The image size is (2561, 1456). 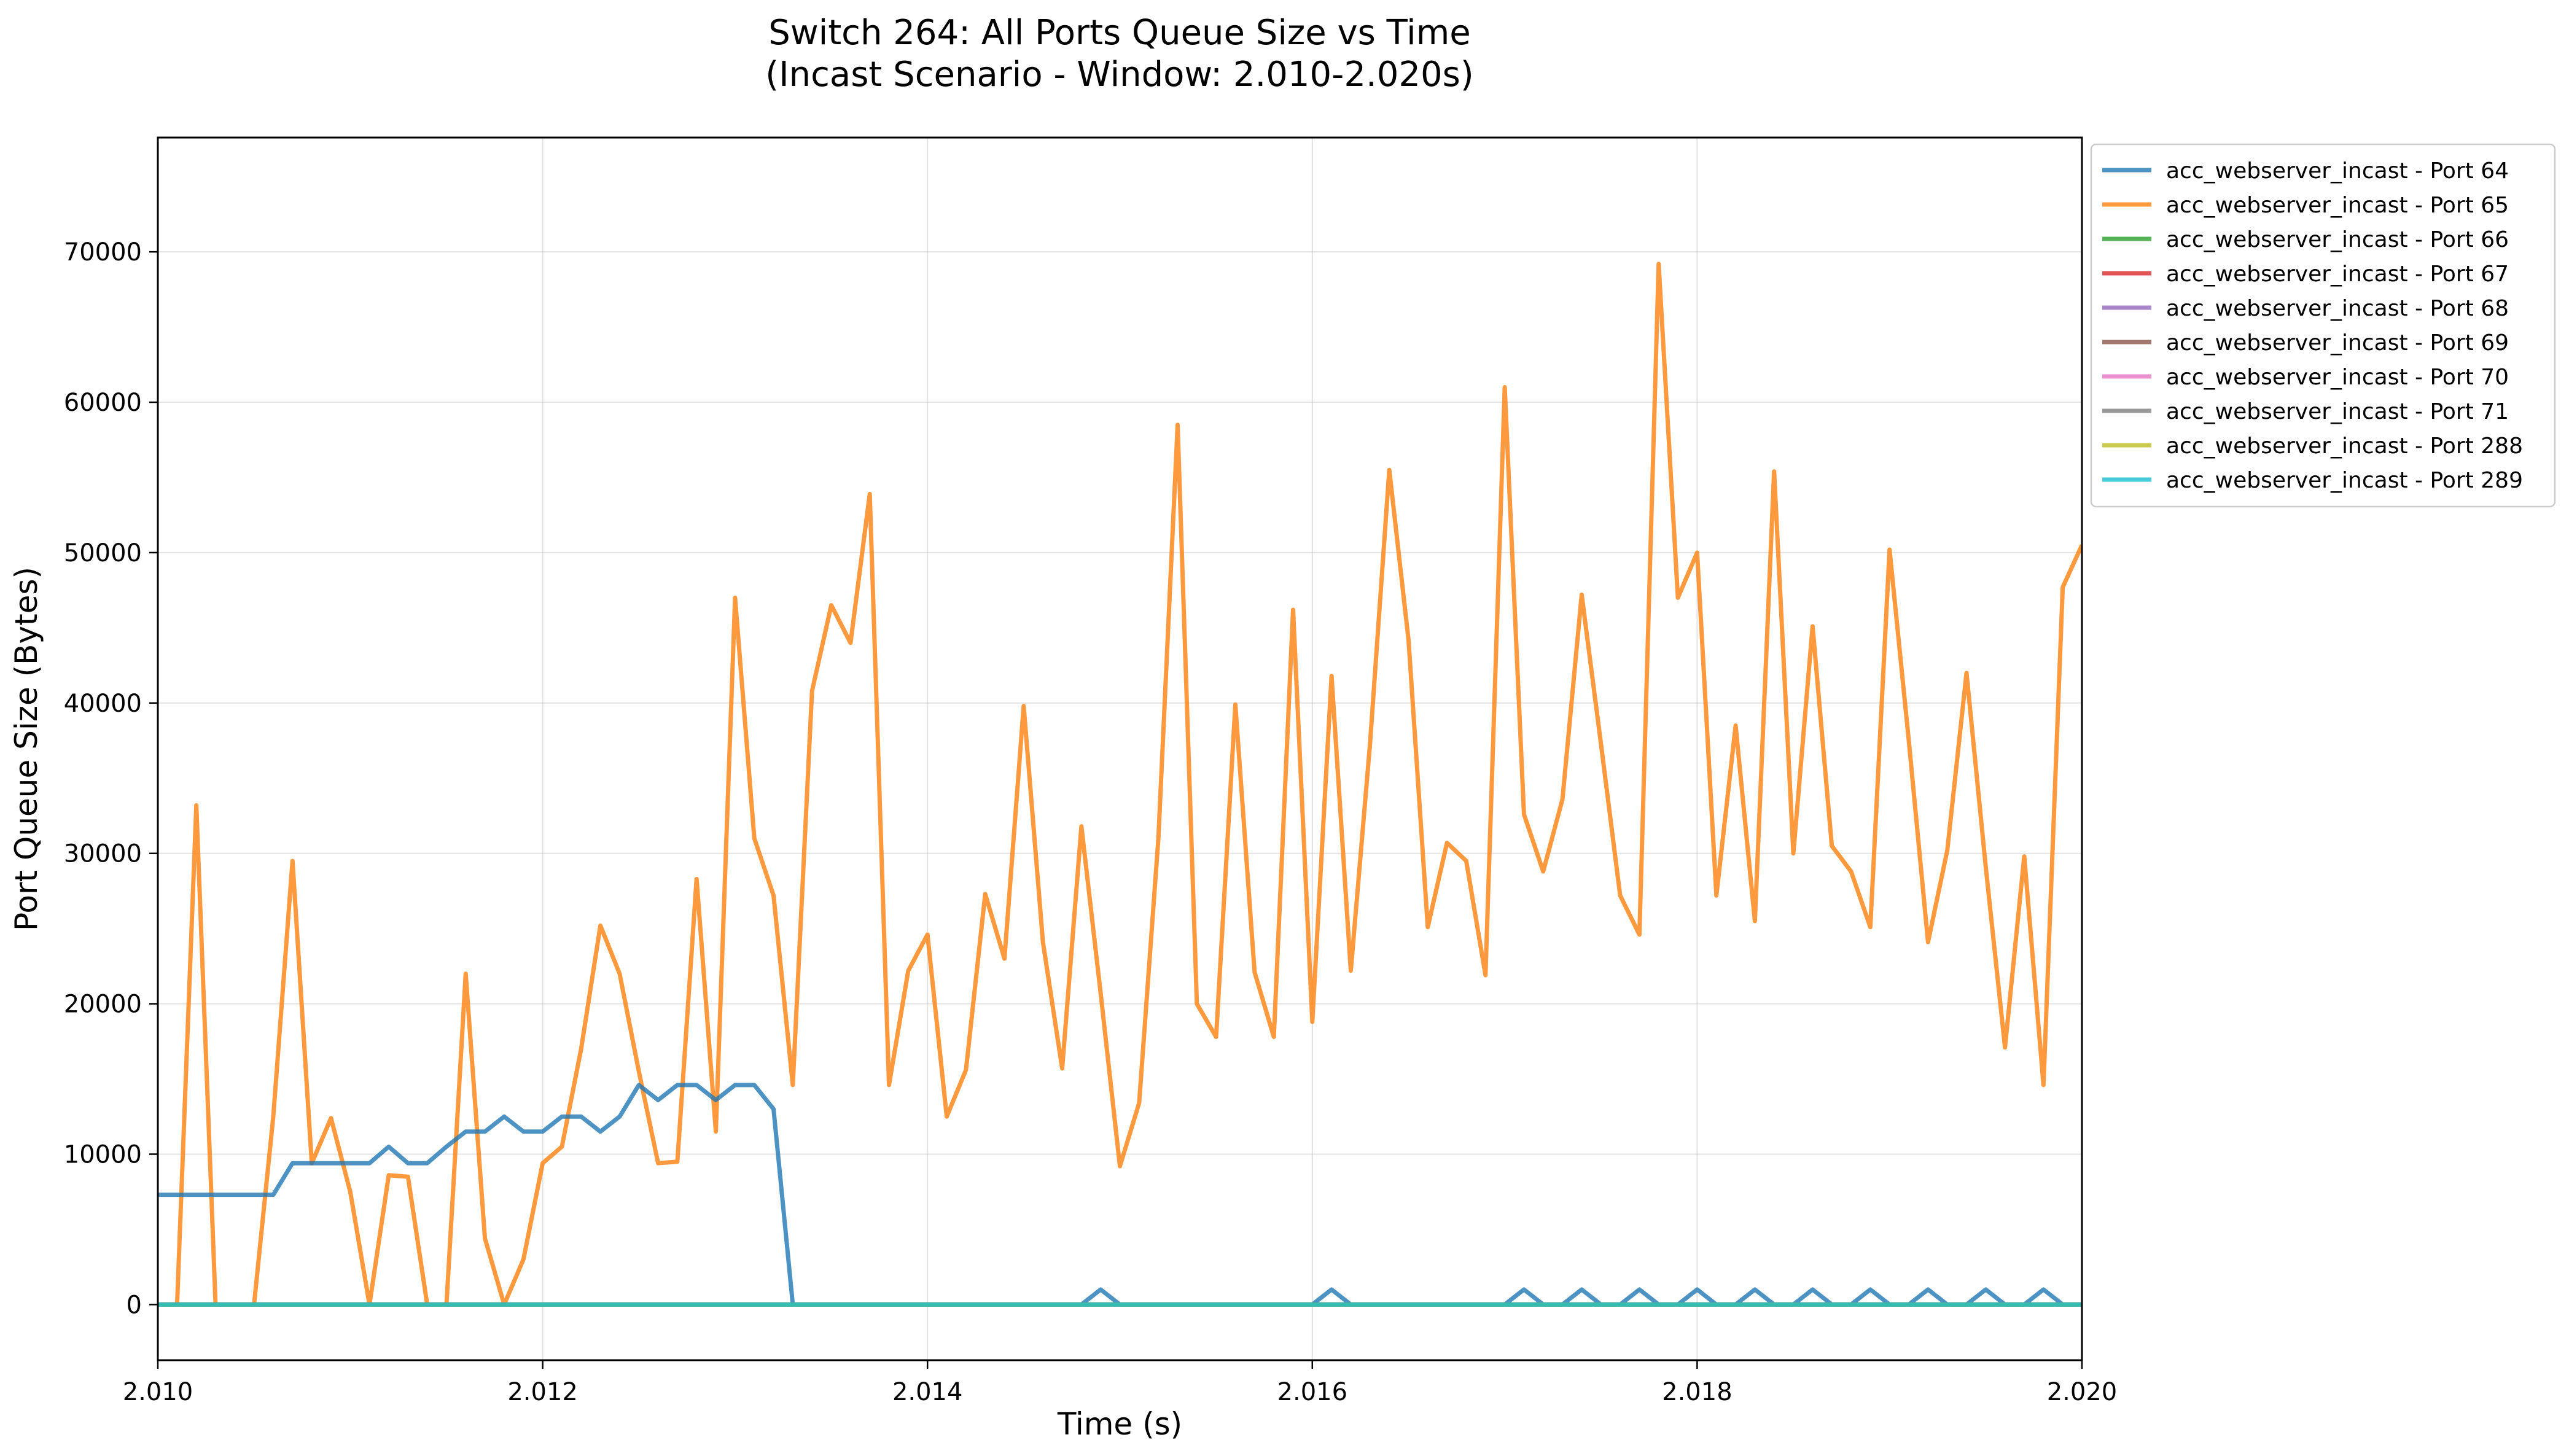 I want to click on legend-entry-label: acc_webserver_incast - Port 69, so click(x=2337, y=343).